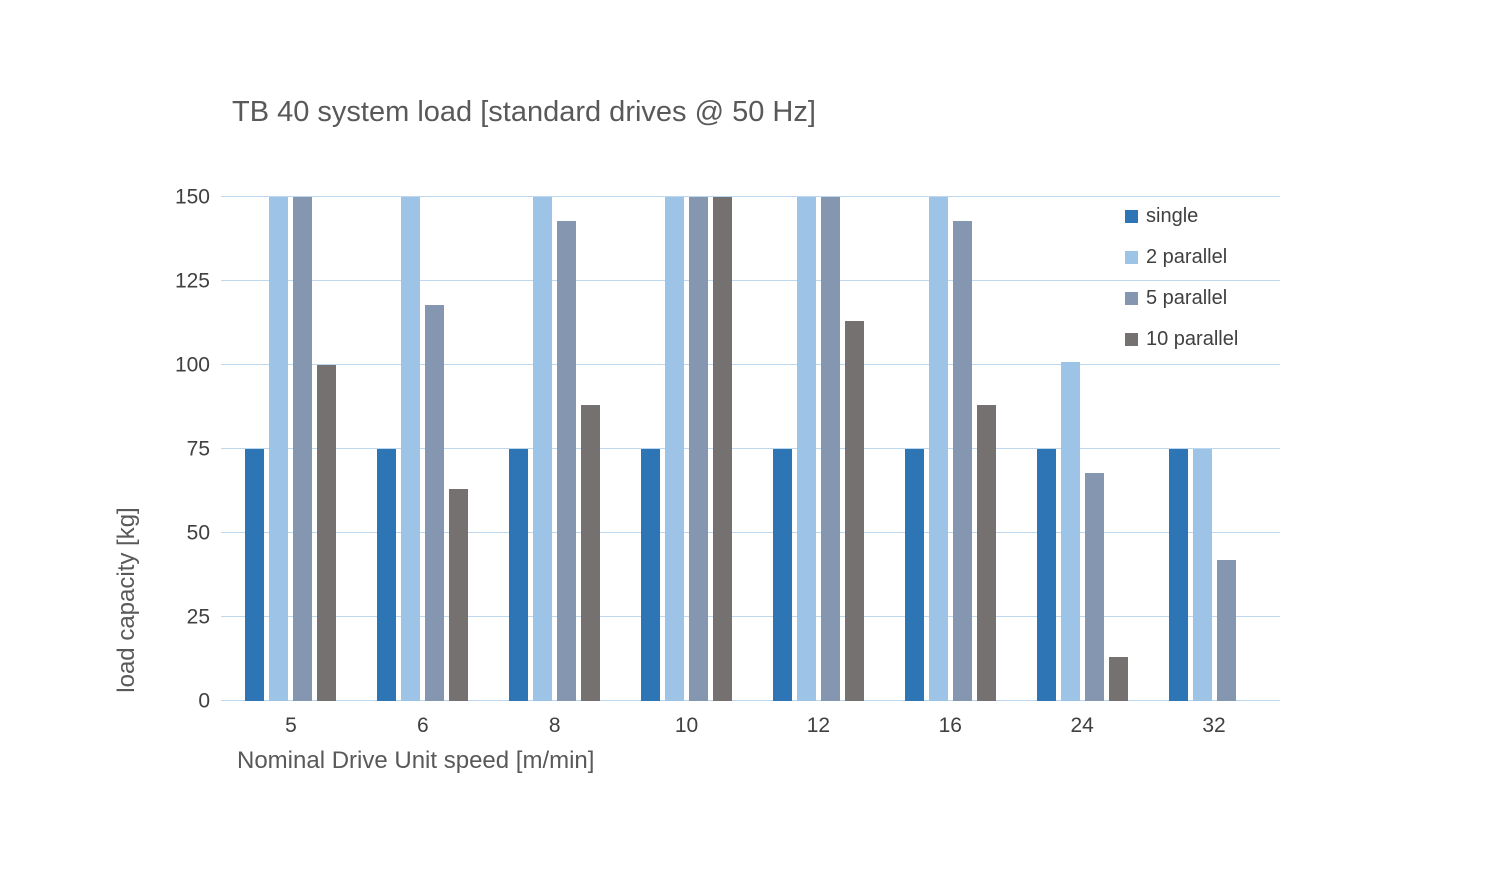  I want to click on x-tick-label: 10, so click(686, 725).